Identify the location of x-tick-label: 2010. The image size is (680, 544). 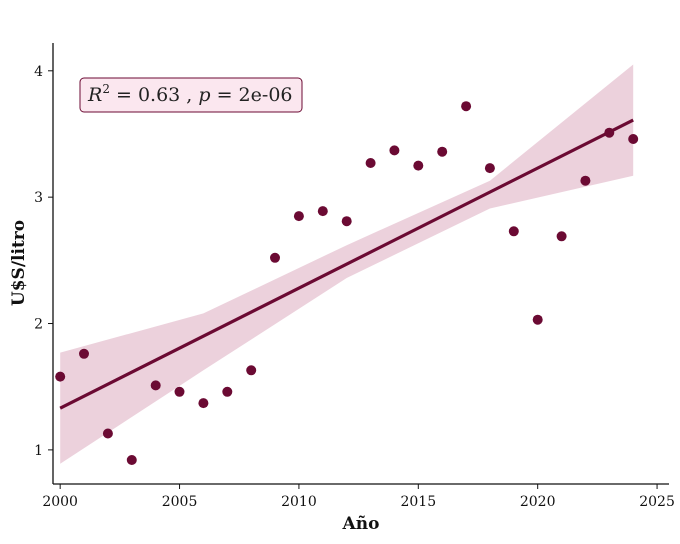
(299, 502).